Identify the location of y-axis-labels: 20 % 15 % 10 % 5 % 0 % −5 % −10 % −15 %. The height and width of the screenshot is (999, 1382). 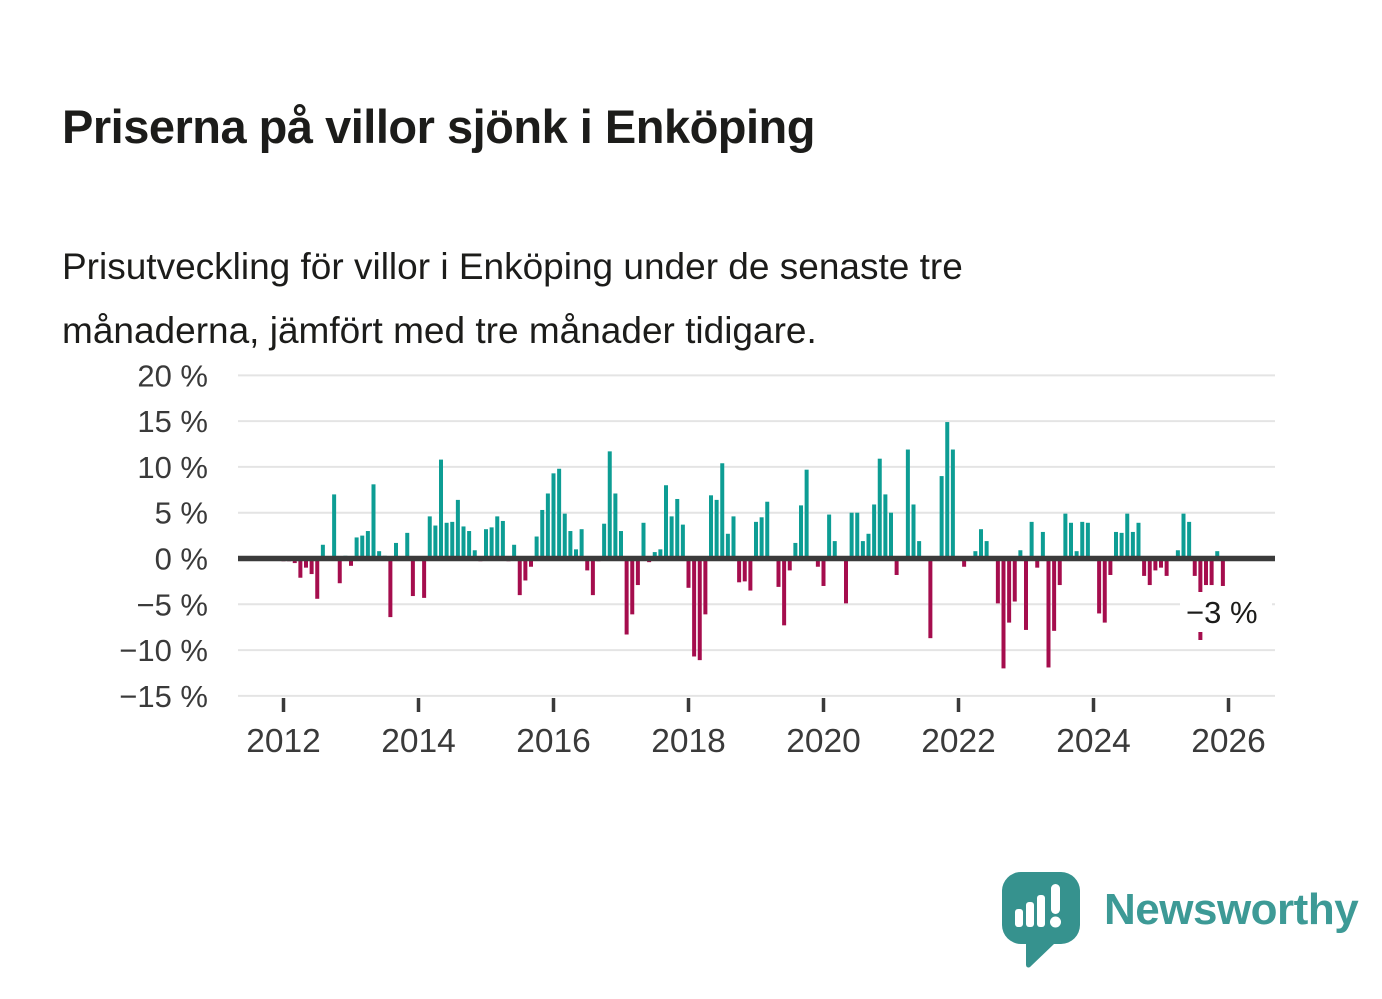
(163, 535).